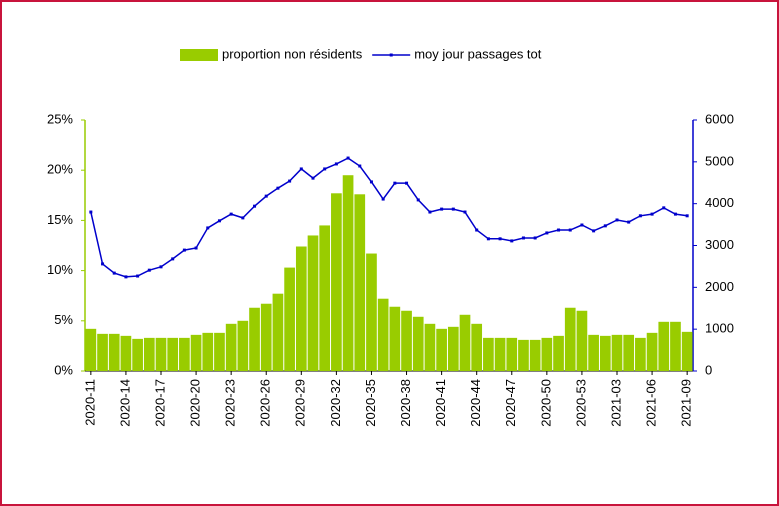 The height and width of the screenshot is (506, 779). What do you see at coordinates (615, 403) in the screenshot?
I see `x-tick-label: 2021-03` at bounding box center [615, 403].